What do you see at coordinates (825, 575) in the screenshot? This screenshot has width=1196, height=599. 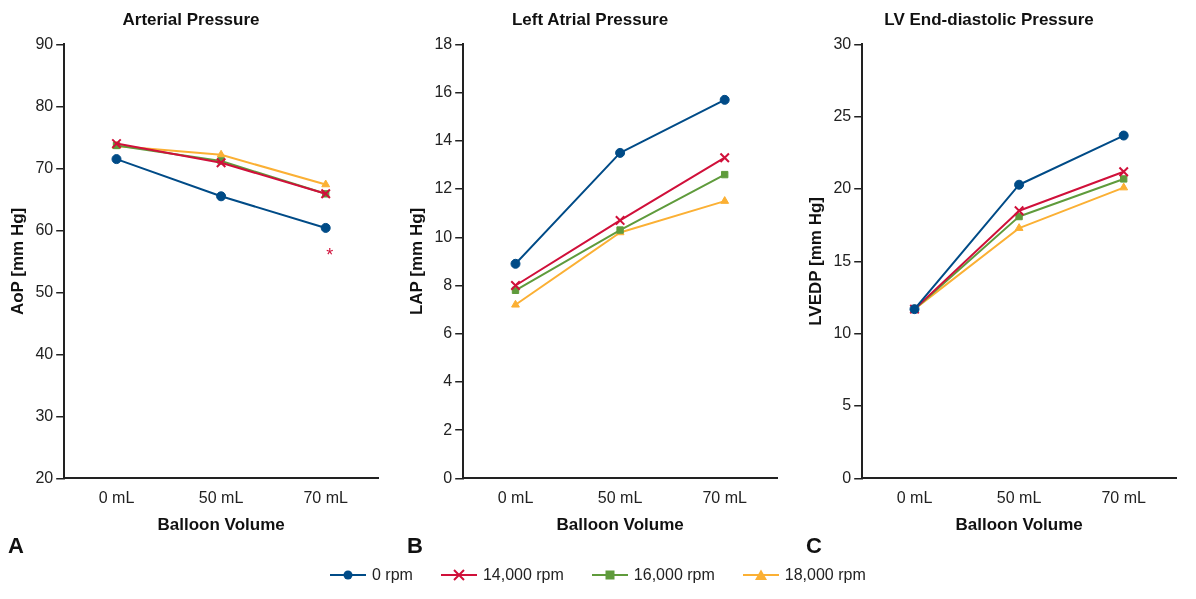 I see `legend-label: 18,000 rpm` at bounding box center [825, 575].